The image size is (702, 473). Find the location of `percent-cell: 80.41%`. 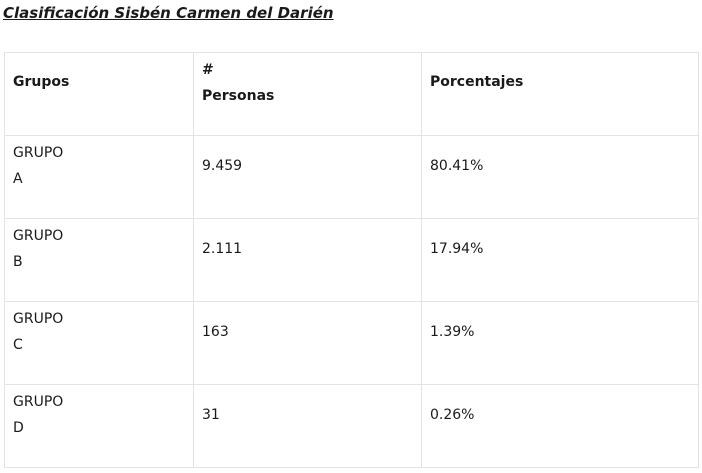

percent-cell: 80.41% is located at coordinates (560, 177).